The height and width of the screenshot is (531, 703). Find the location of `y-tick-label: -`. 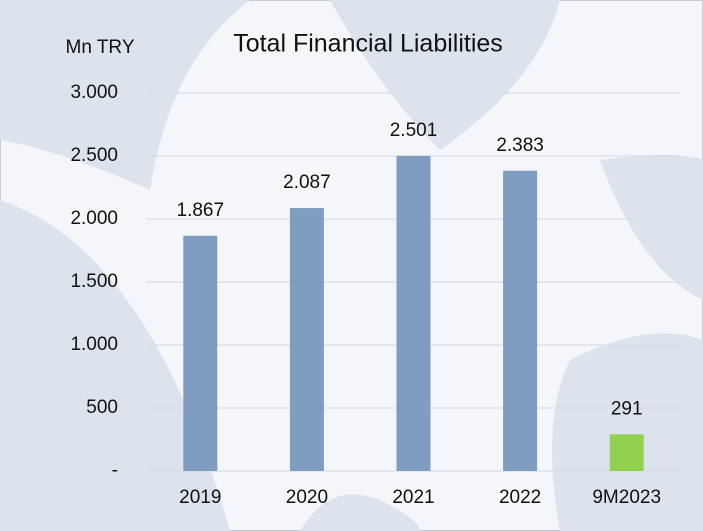

y-tick-label: - is located at coordinates (115, 470).